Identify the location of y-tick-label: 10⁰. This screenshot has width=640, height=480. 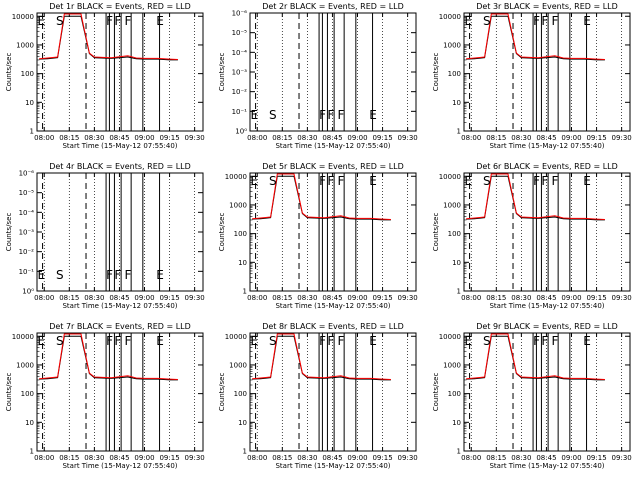
(28, 292).